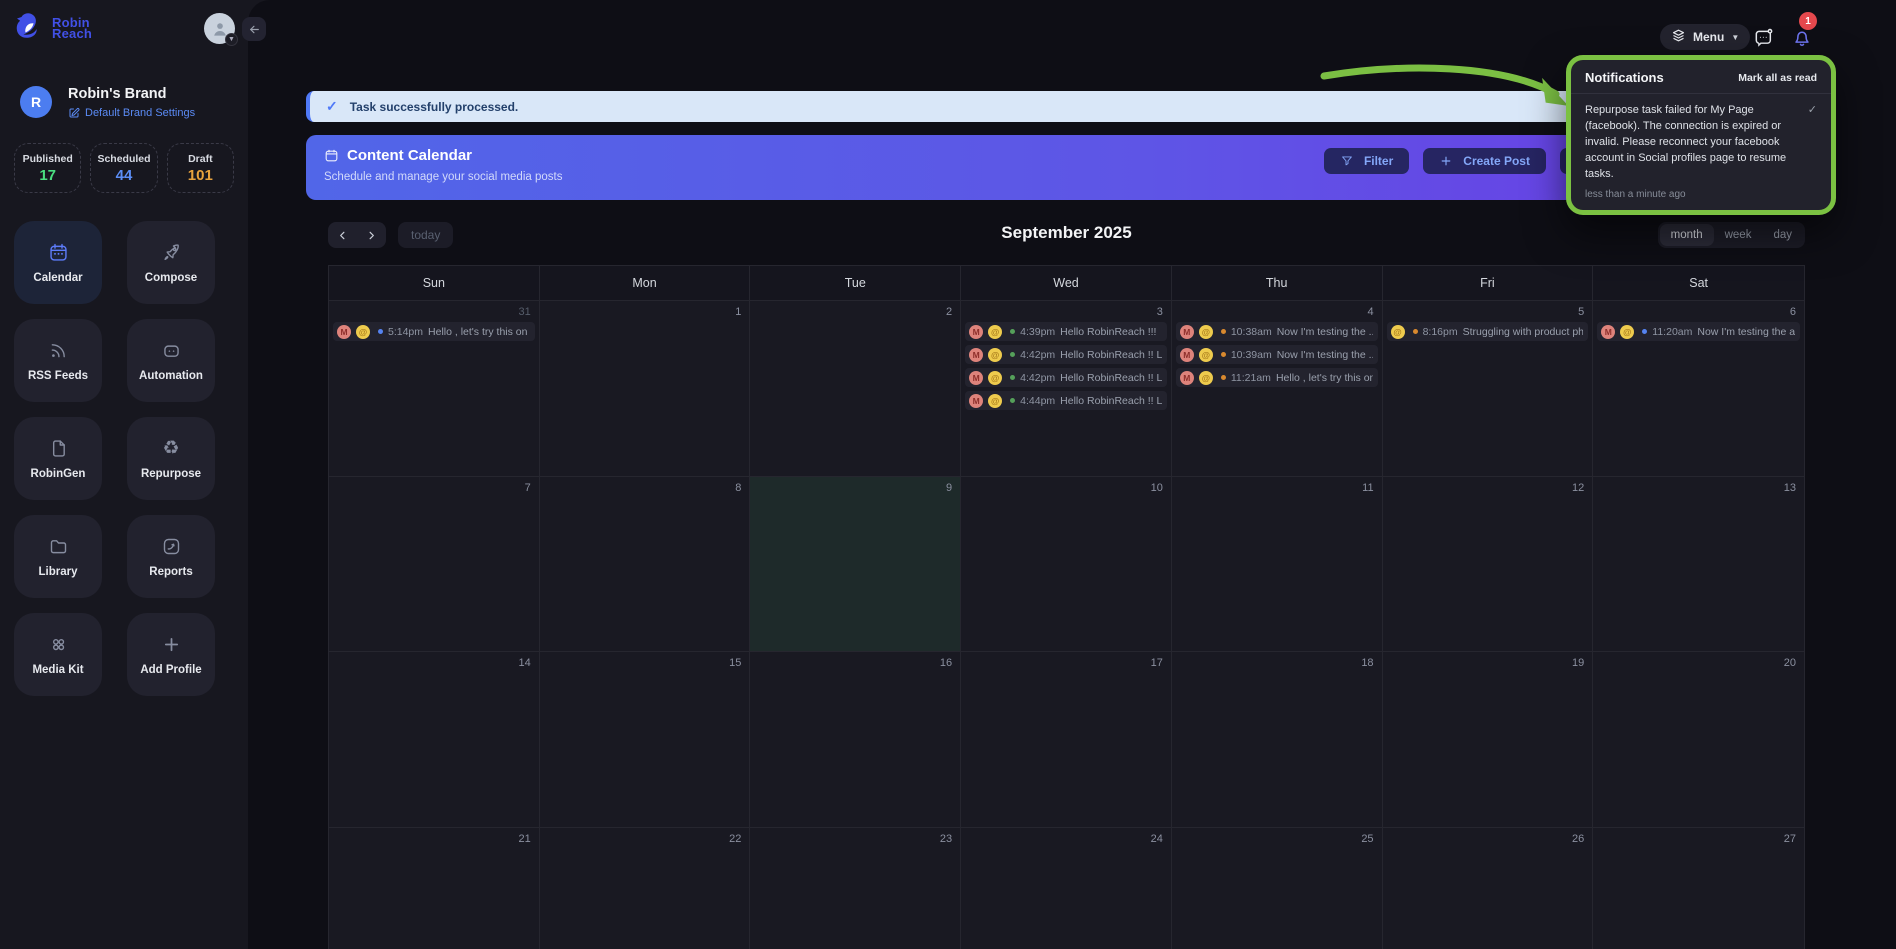  Describe the element at coordinates (434, 888) in the screenshot. I see `calendar-cell-21: 21` at that location.